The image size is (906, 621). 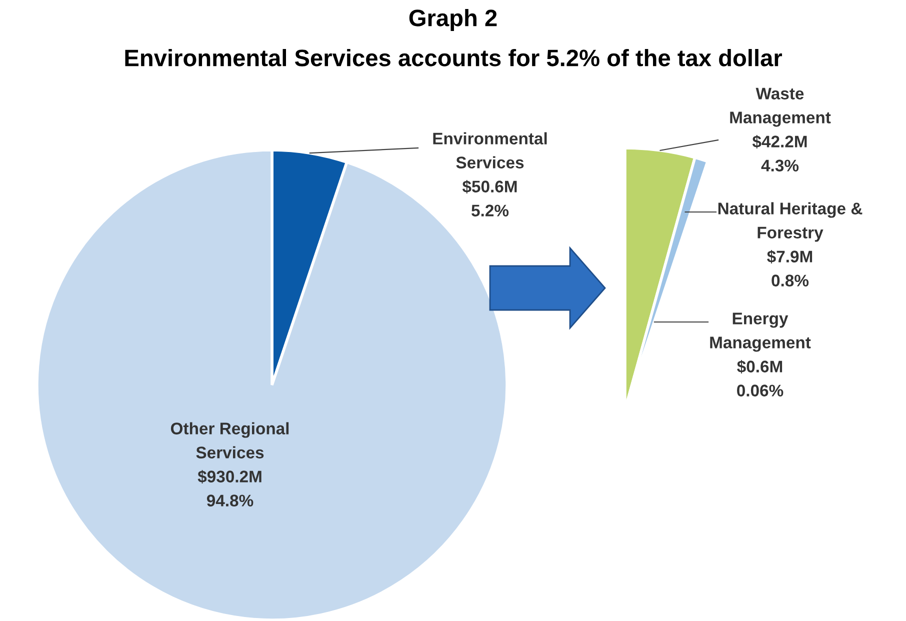 What do you see at coordinates (453, 20) in the screenshot?
I see `chart-title: Graph 2` at bounding box center [453, 20].